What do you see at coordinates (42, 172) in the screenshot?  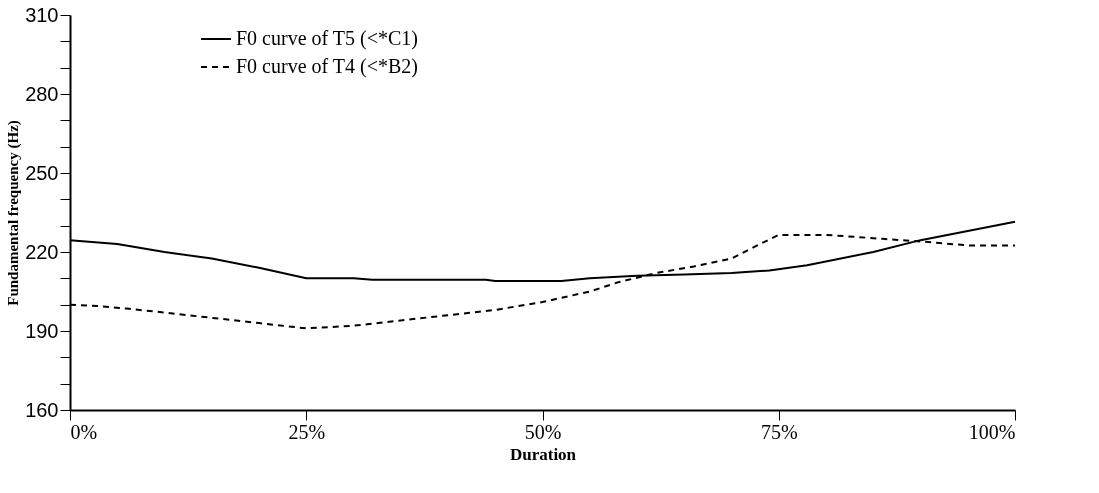 I see `y-tick-label: 250` at bounding box center [42, 172].